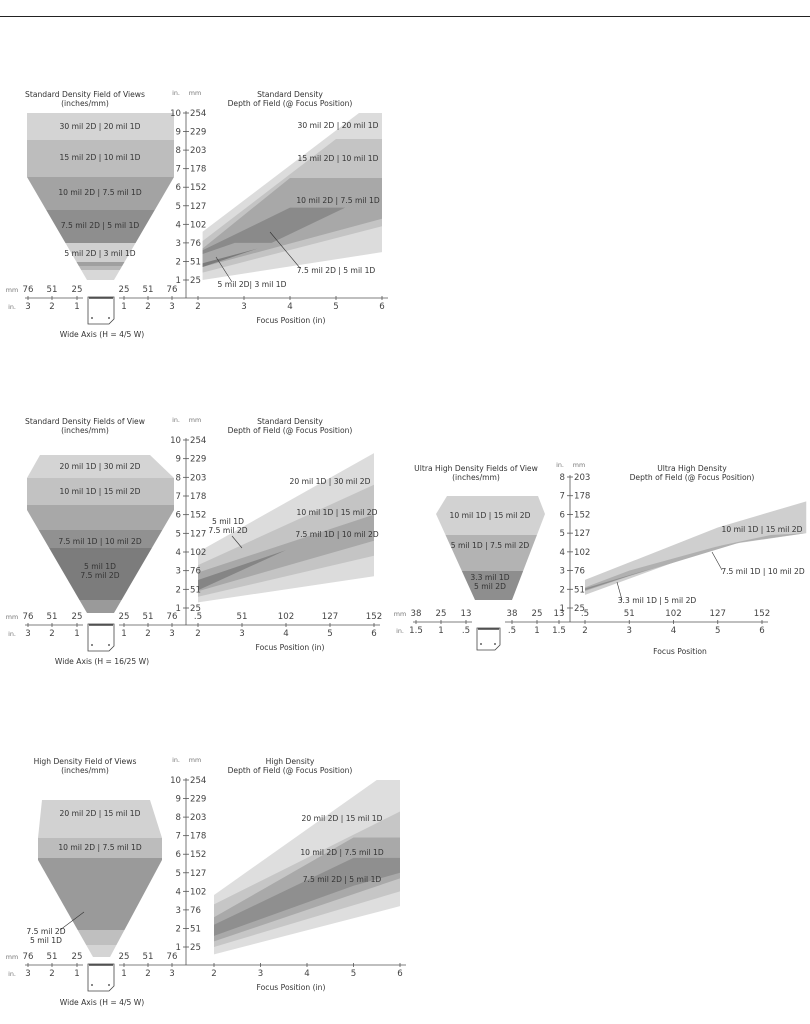 This screenshot has width=810, height=1024. I want to click on wide-axis-in-label: 1.5, so click(559, 631).